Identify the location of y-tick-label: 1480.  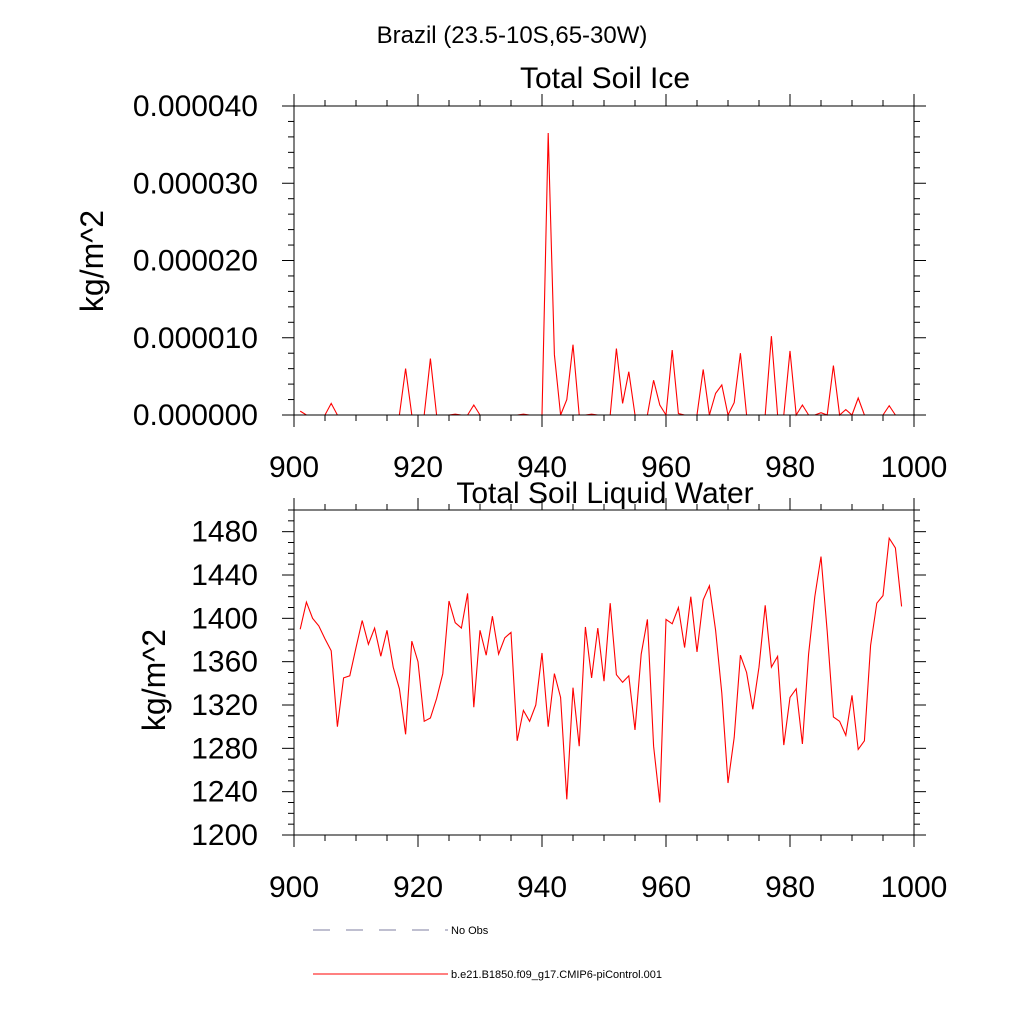
(224, 532).